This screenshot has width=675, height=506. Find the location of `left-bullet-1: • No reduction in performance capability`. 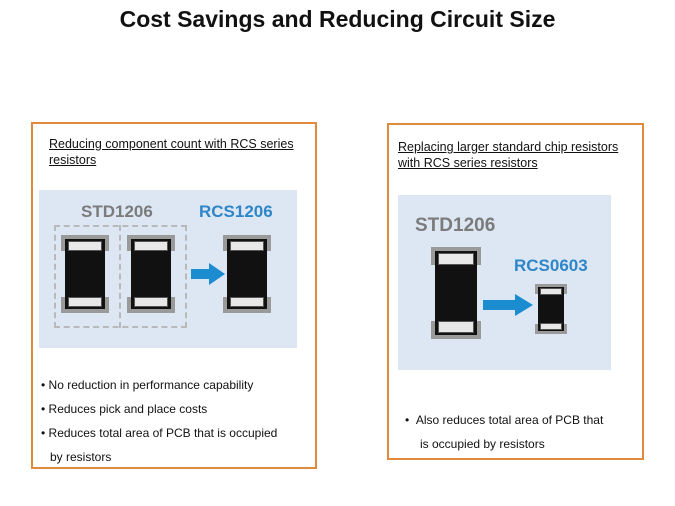

left-bullet-1: • No reduction in performance capability is located at coordinates (147, 385).